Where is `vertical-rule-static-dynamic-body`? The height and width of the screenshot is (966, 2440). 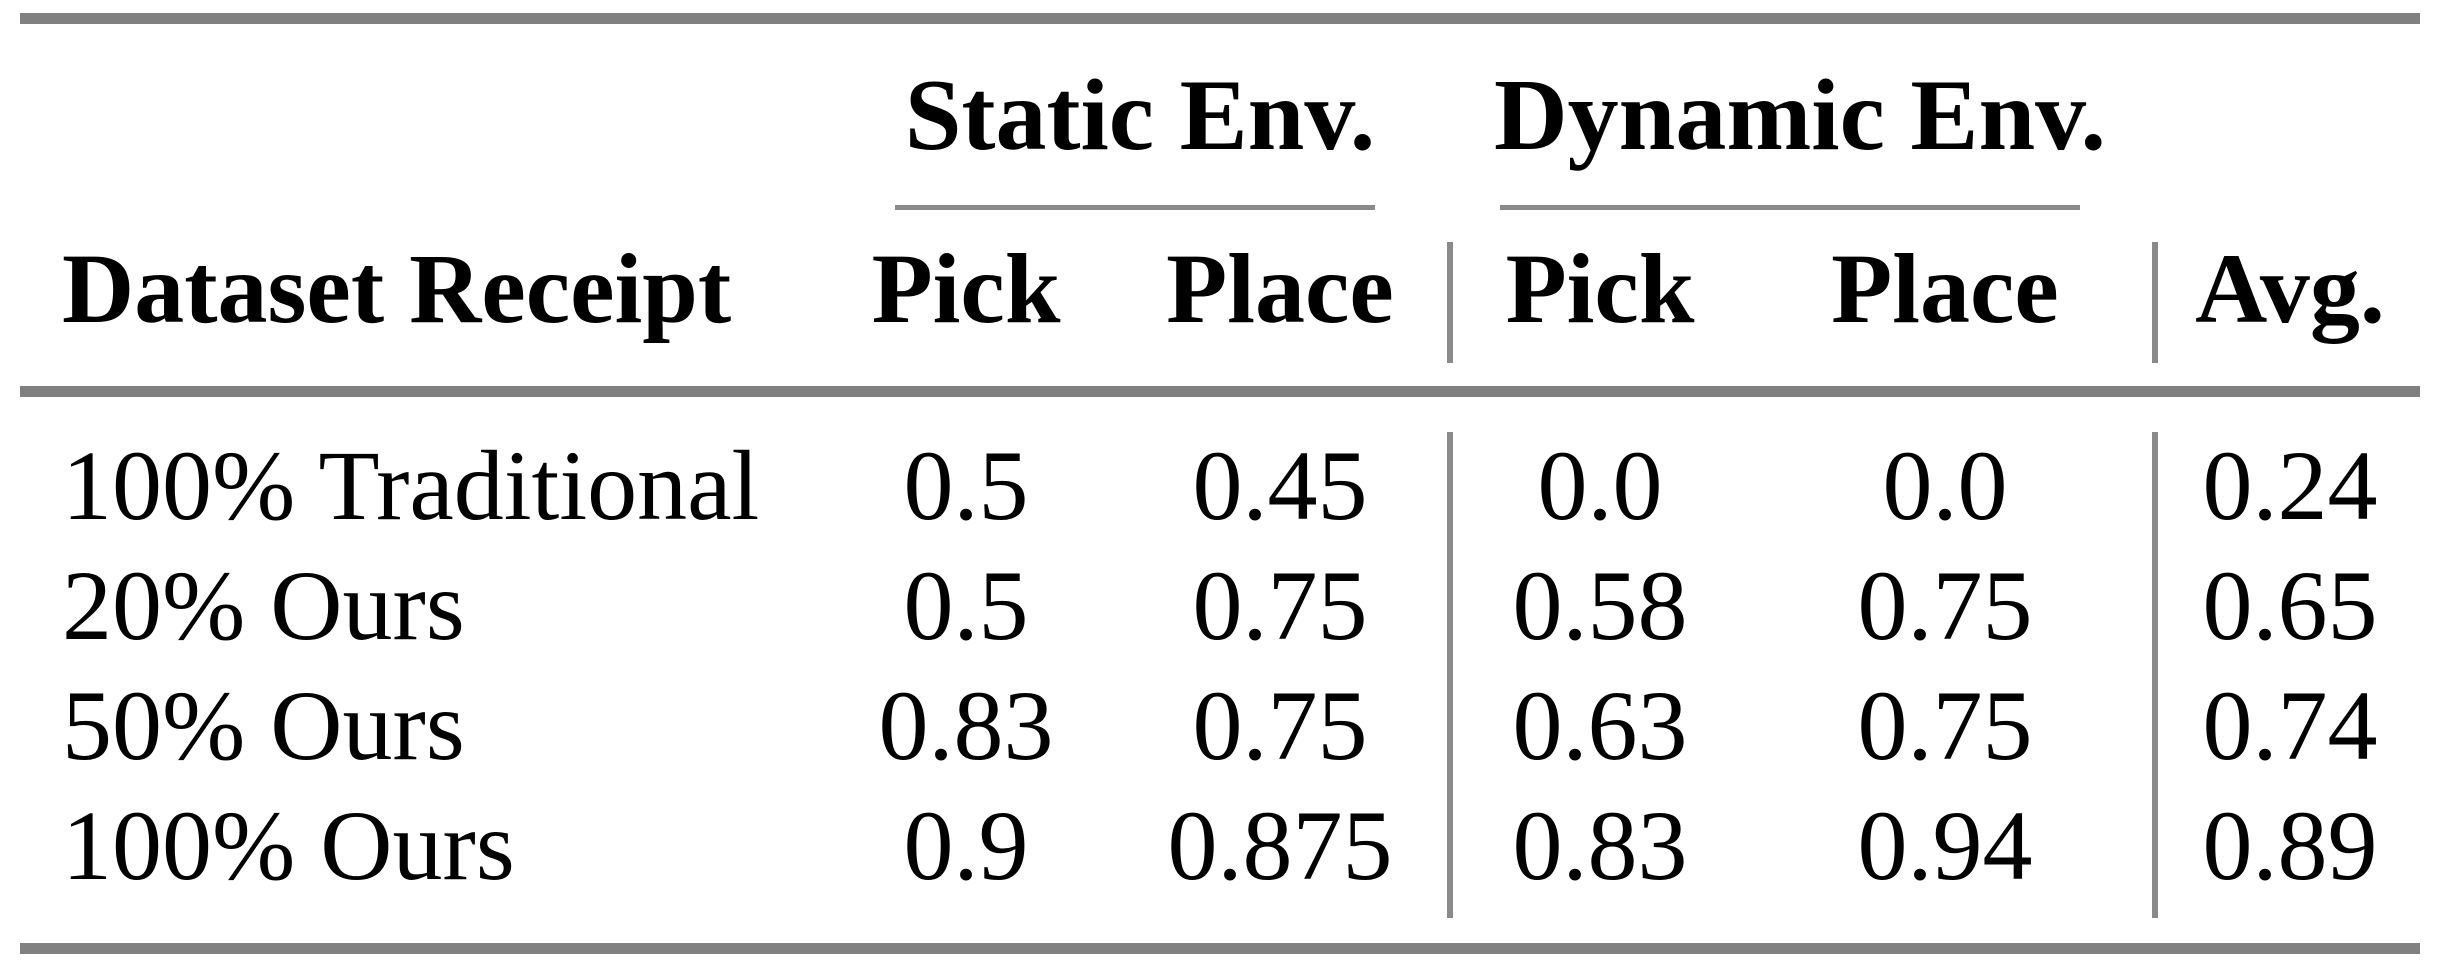
vertical-rule-static-dynamic-body is located at coordinates (1450, 675).